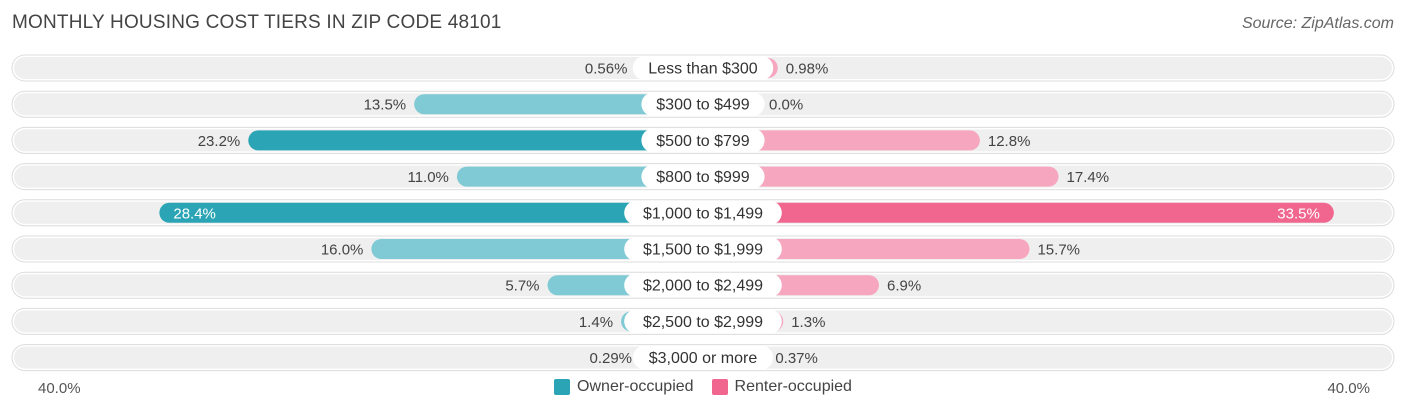 This screenshot has height=414, width=1406. Describe the element at coordinates (596, 322) in the screenshot. I see `owner-value-label: 1.4%` at that location.